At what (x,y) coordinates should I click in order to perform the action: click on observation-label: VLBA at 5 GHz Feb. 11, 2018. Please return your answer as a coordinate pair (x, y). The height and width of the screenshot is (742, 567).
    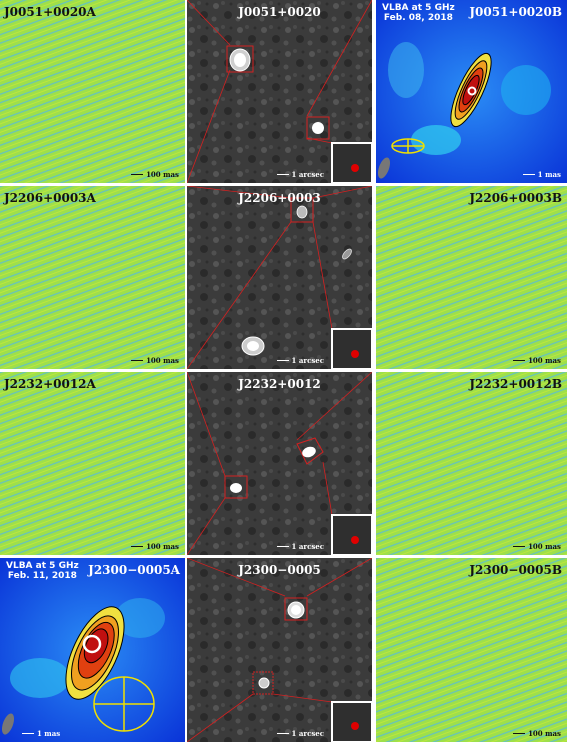
    Looking at the image, I should click on (42, 571).